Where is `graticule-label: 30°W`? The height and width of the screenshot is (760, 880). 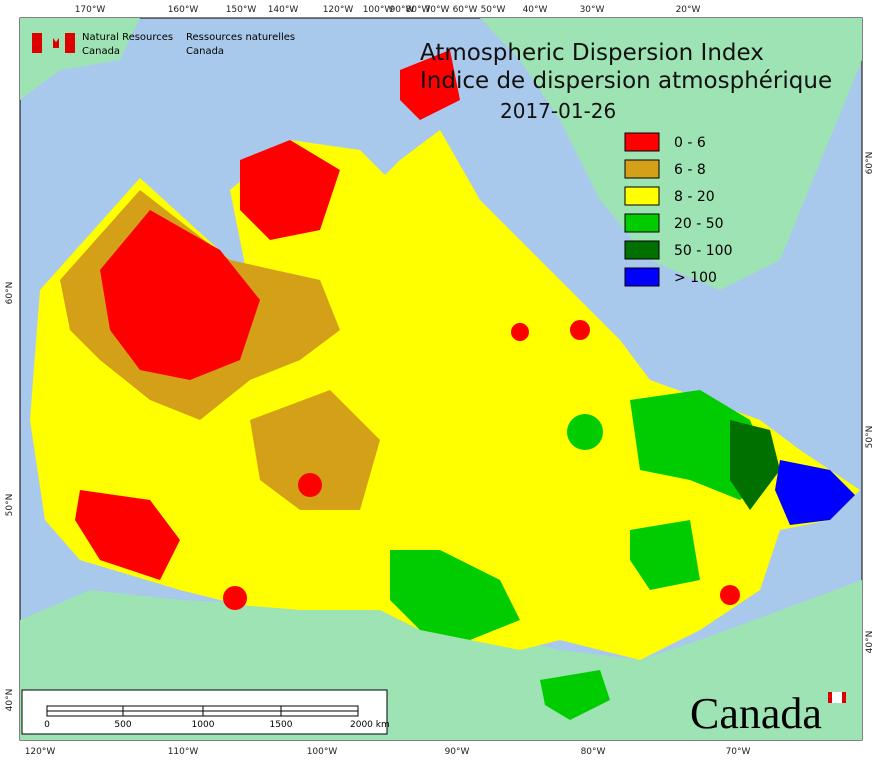
graticule-label: 30°W is located at coordinates (592, 10).